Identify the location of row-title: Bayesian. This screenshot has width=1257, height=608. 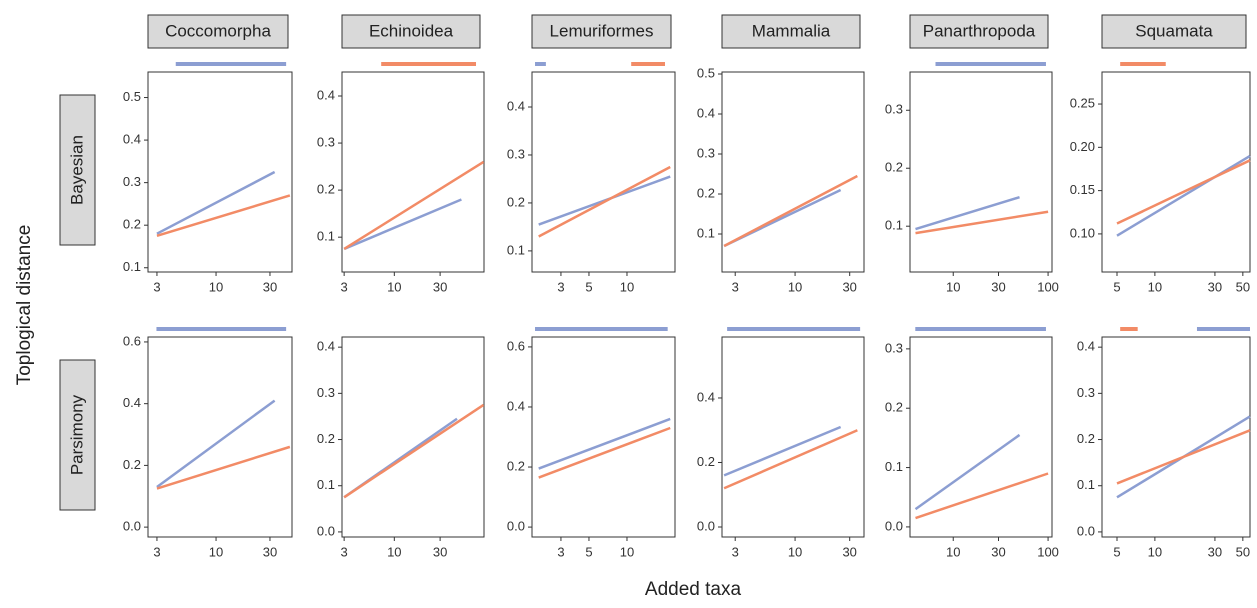
(76, 170).